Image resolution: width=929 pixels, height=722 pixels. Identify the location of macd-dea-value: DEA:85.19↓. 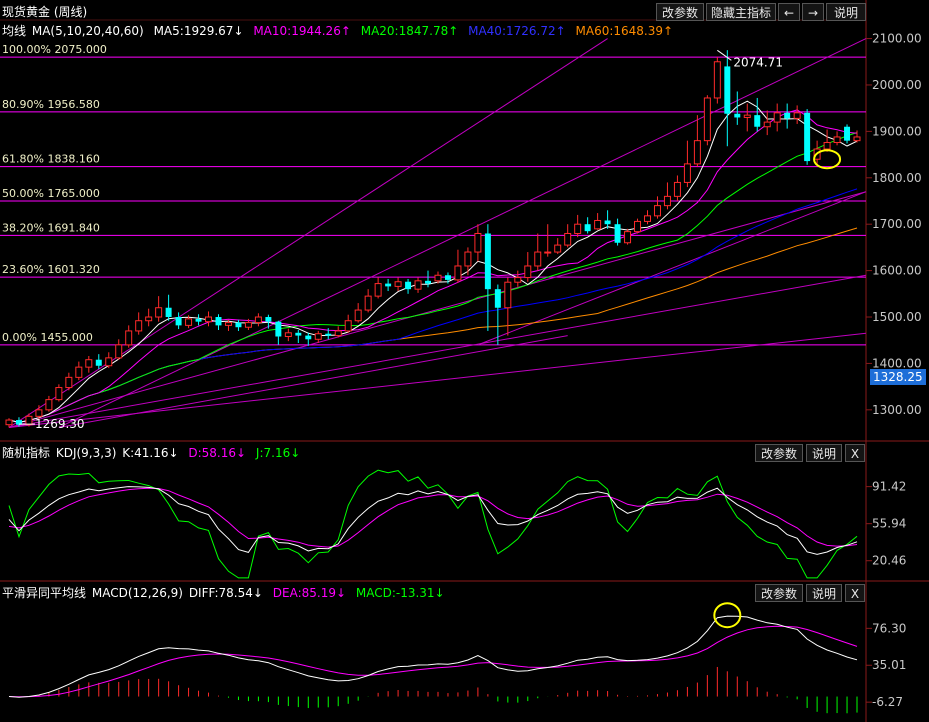
(309, 593).